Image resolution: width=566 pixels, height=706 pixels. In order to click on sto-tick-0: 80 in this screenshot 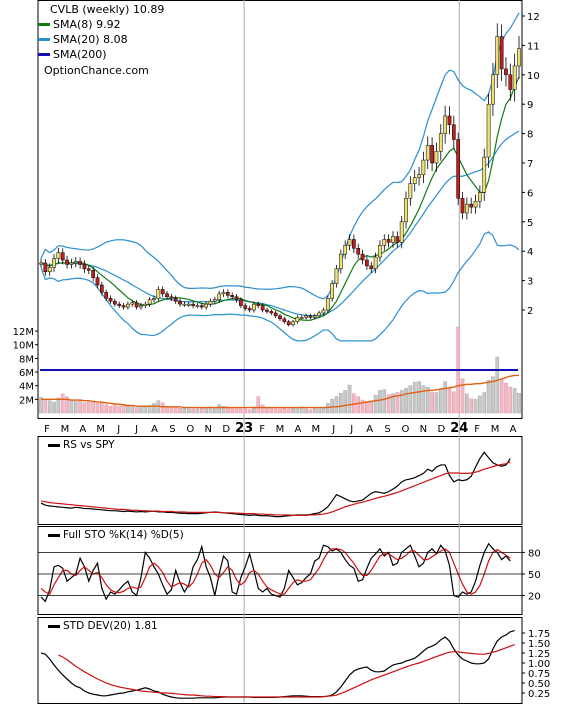, I will do `click(534, 553)`.